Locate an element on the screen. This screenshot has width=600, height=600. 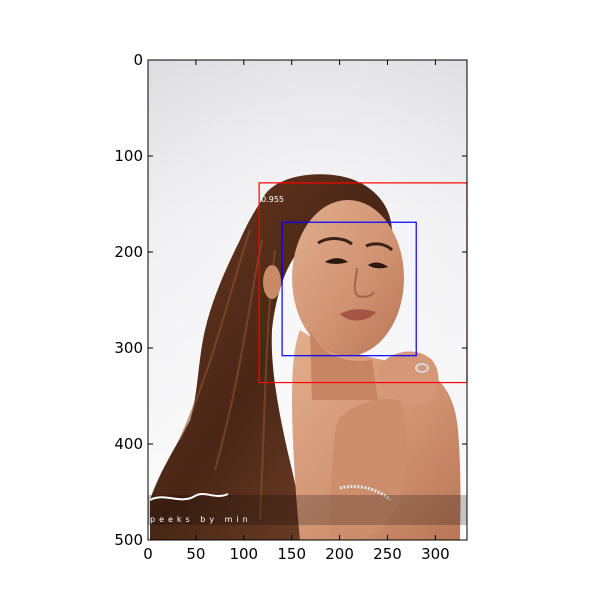
y-tick-label: 500 is located at coordinates (128, 540).